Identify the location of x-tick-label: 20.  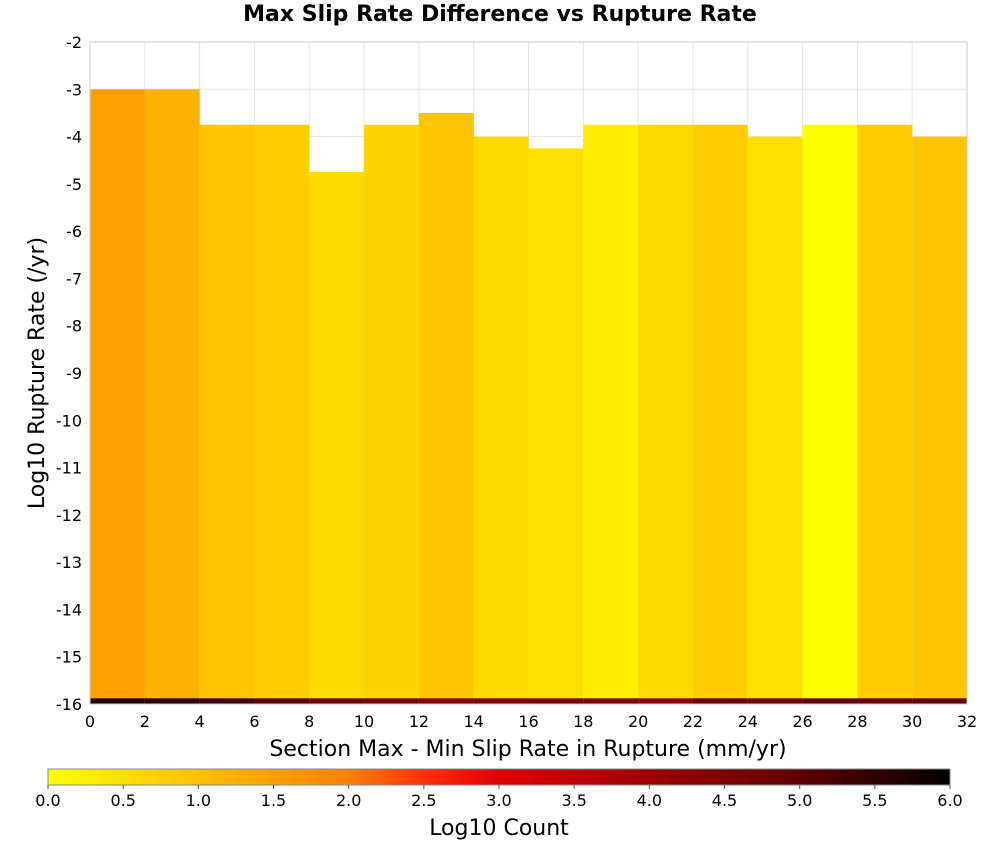
(638, 721).